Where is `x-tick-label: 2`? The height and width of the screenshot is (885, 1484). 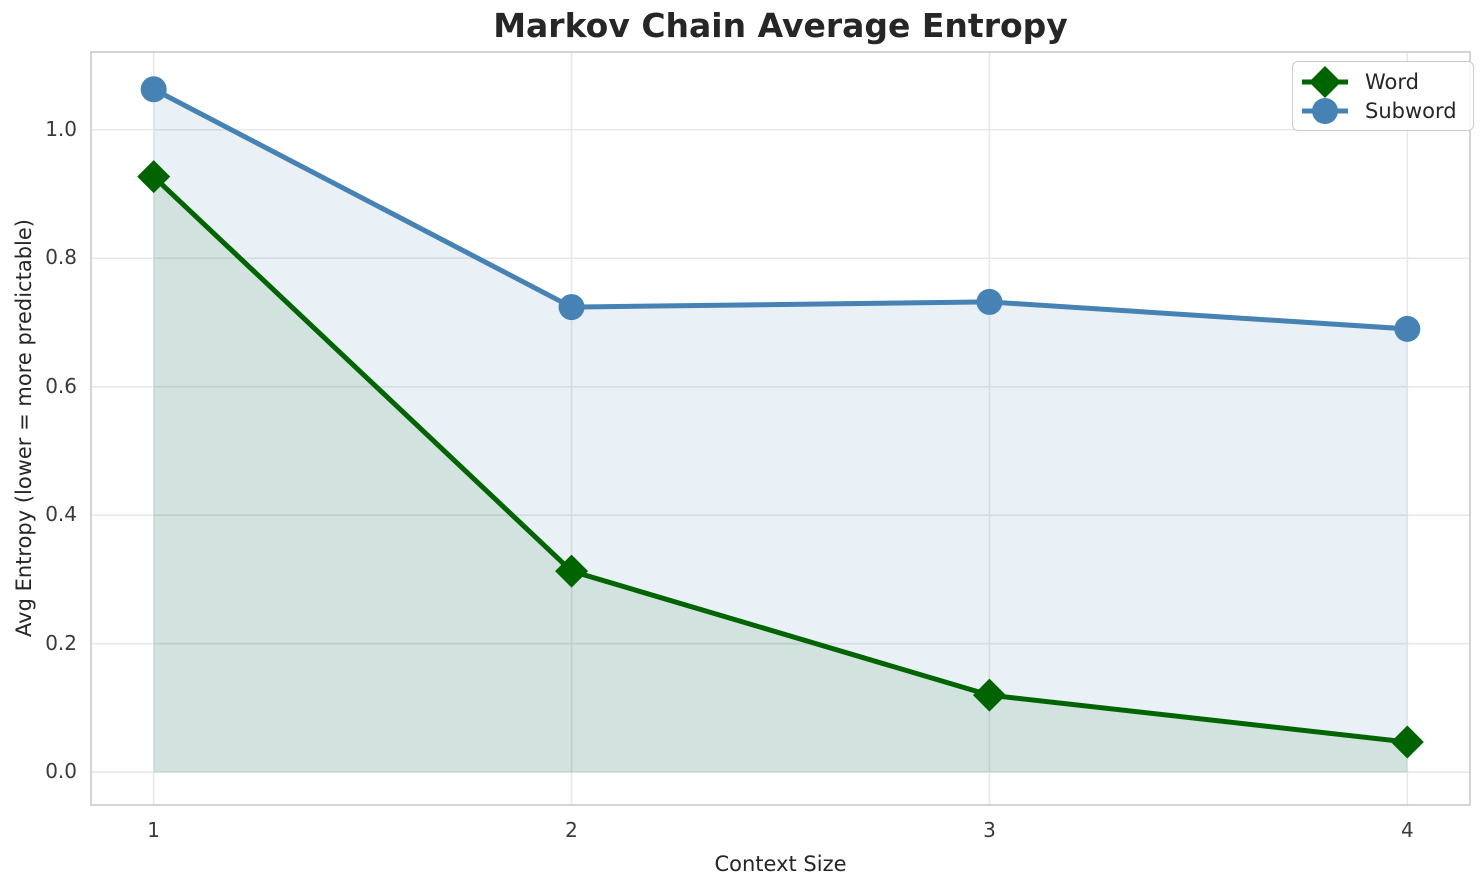 x-tick-label: 2 is located at coordinates (571, 830).